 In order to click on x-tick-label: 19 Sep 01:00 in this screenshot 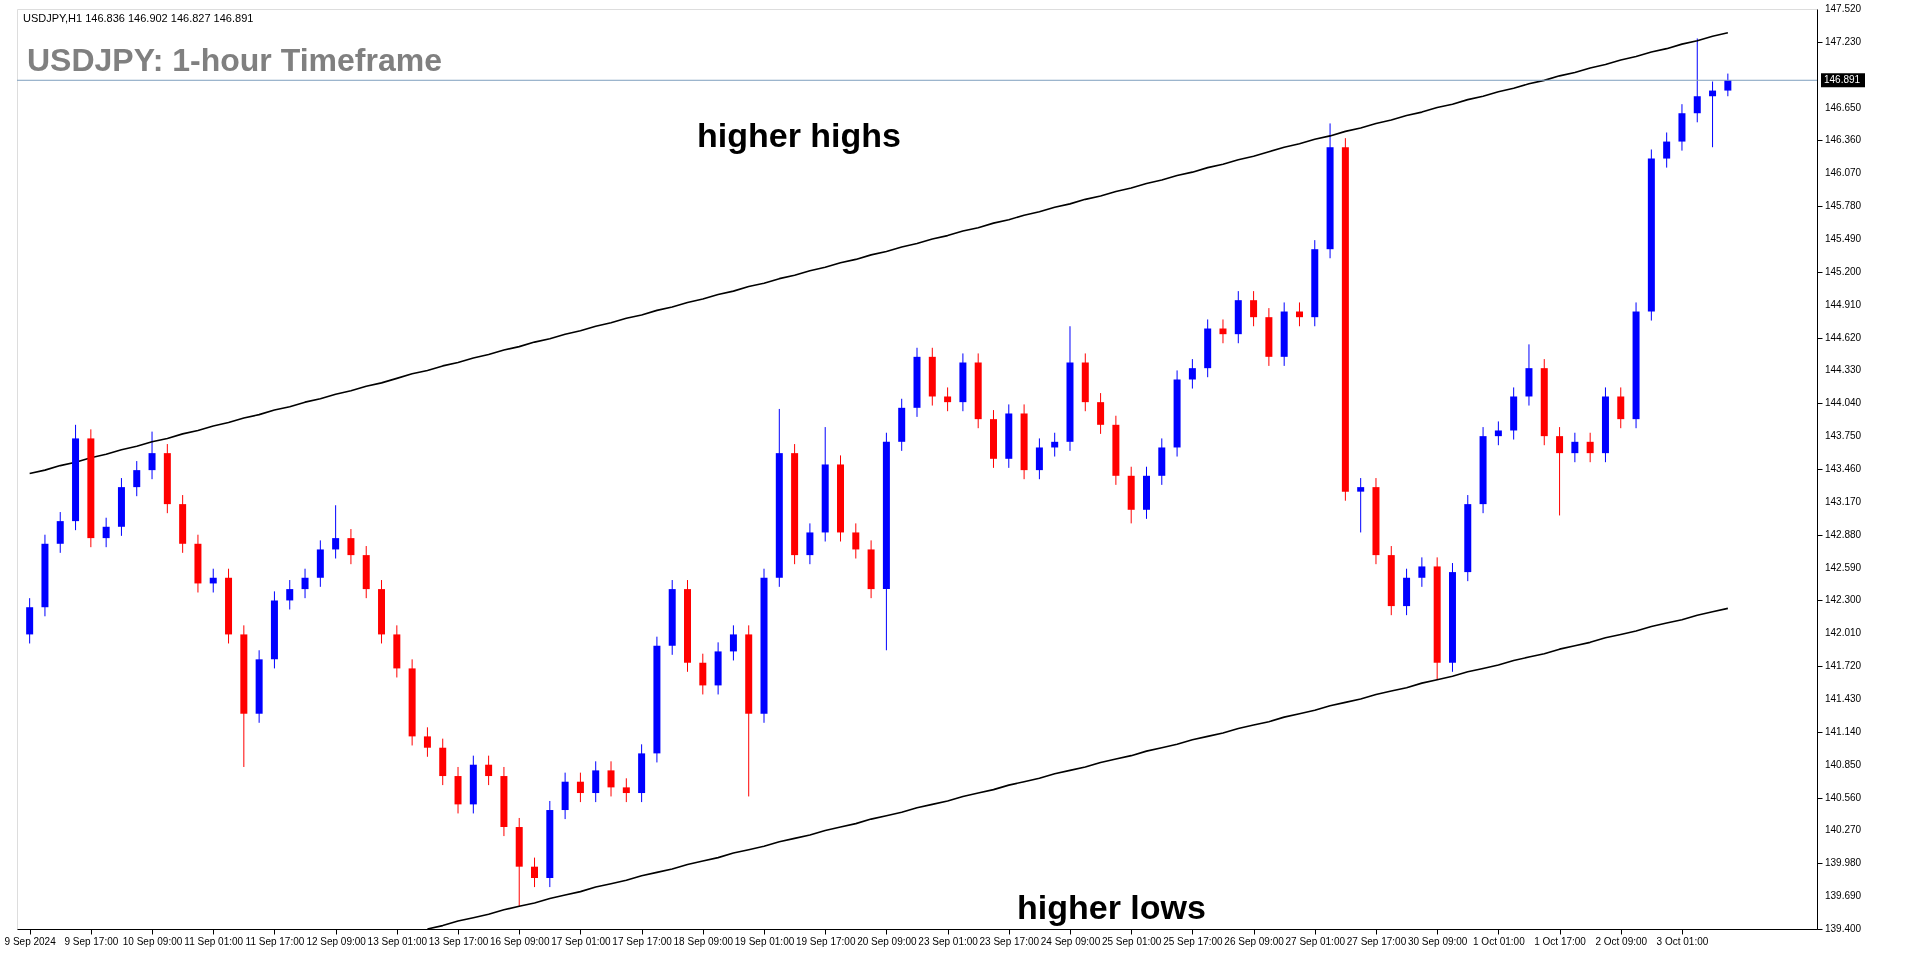, I will do `click(764, 941)`.